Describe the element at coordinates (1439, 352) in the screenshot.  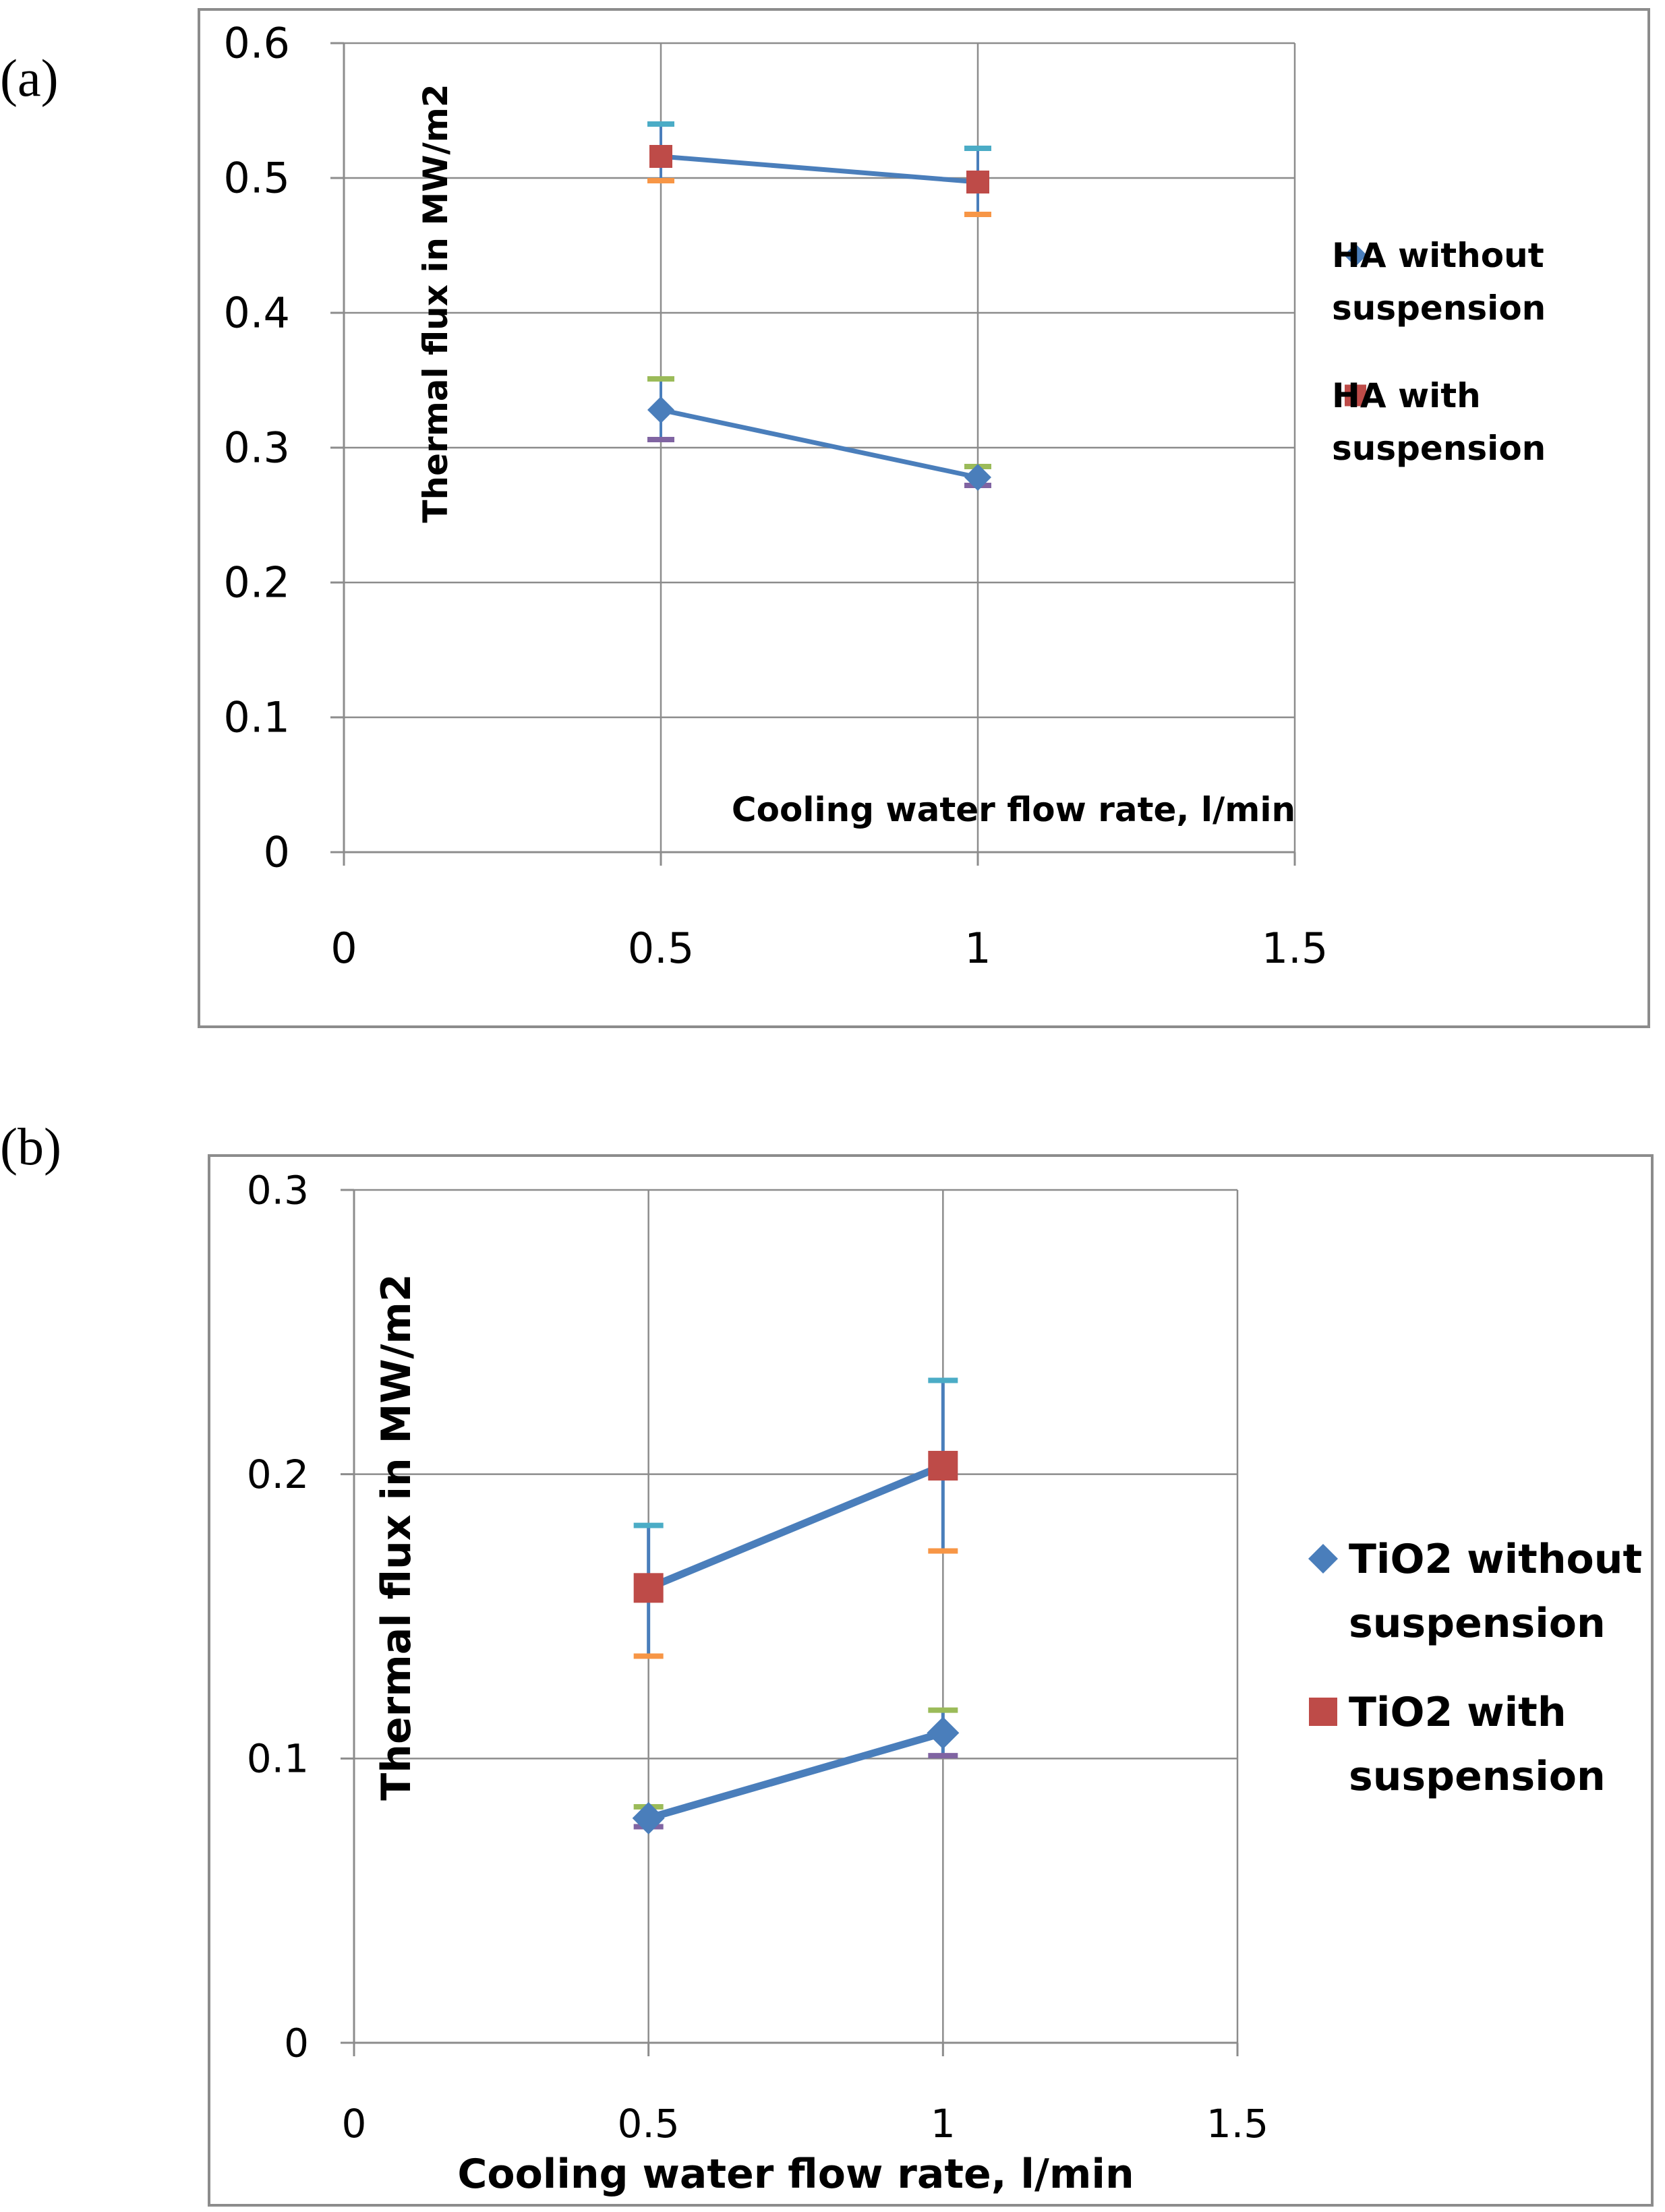
I see `legend-a: HA without suspension HA with suspension` at that location.